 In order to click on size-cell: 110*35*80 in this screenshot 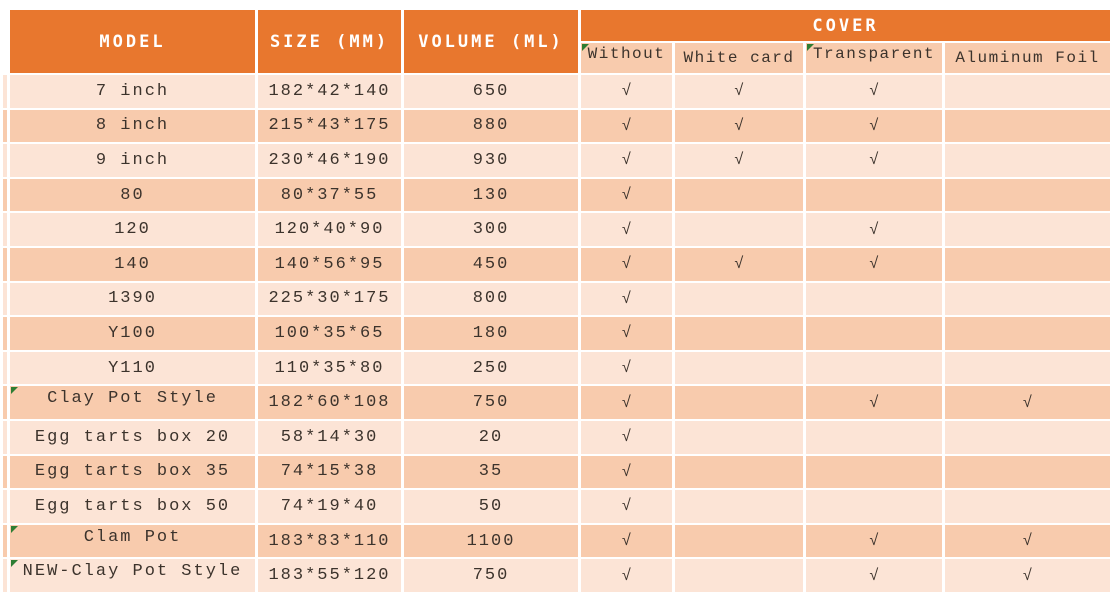, I will do `click(329, 368)`.